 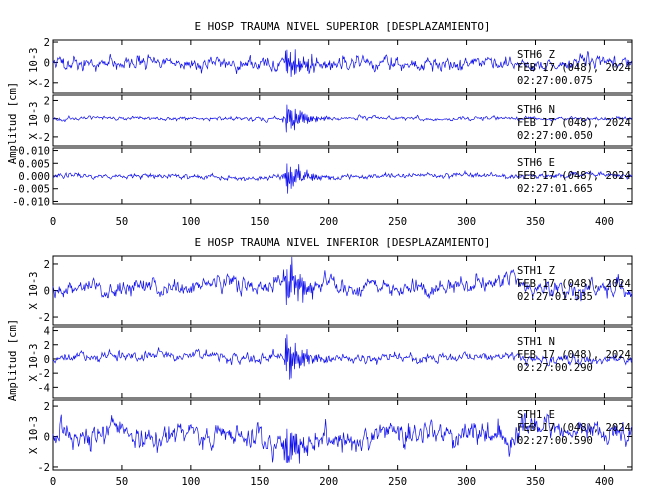 I want to click on time-label: 02:27:00.290, so click(x=555, y=368).